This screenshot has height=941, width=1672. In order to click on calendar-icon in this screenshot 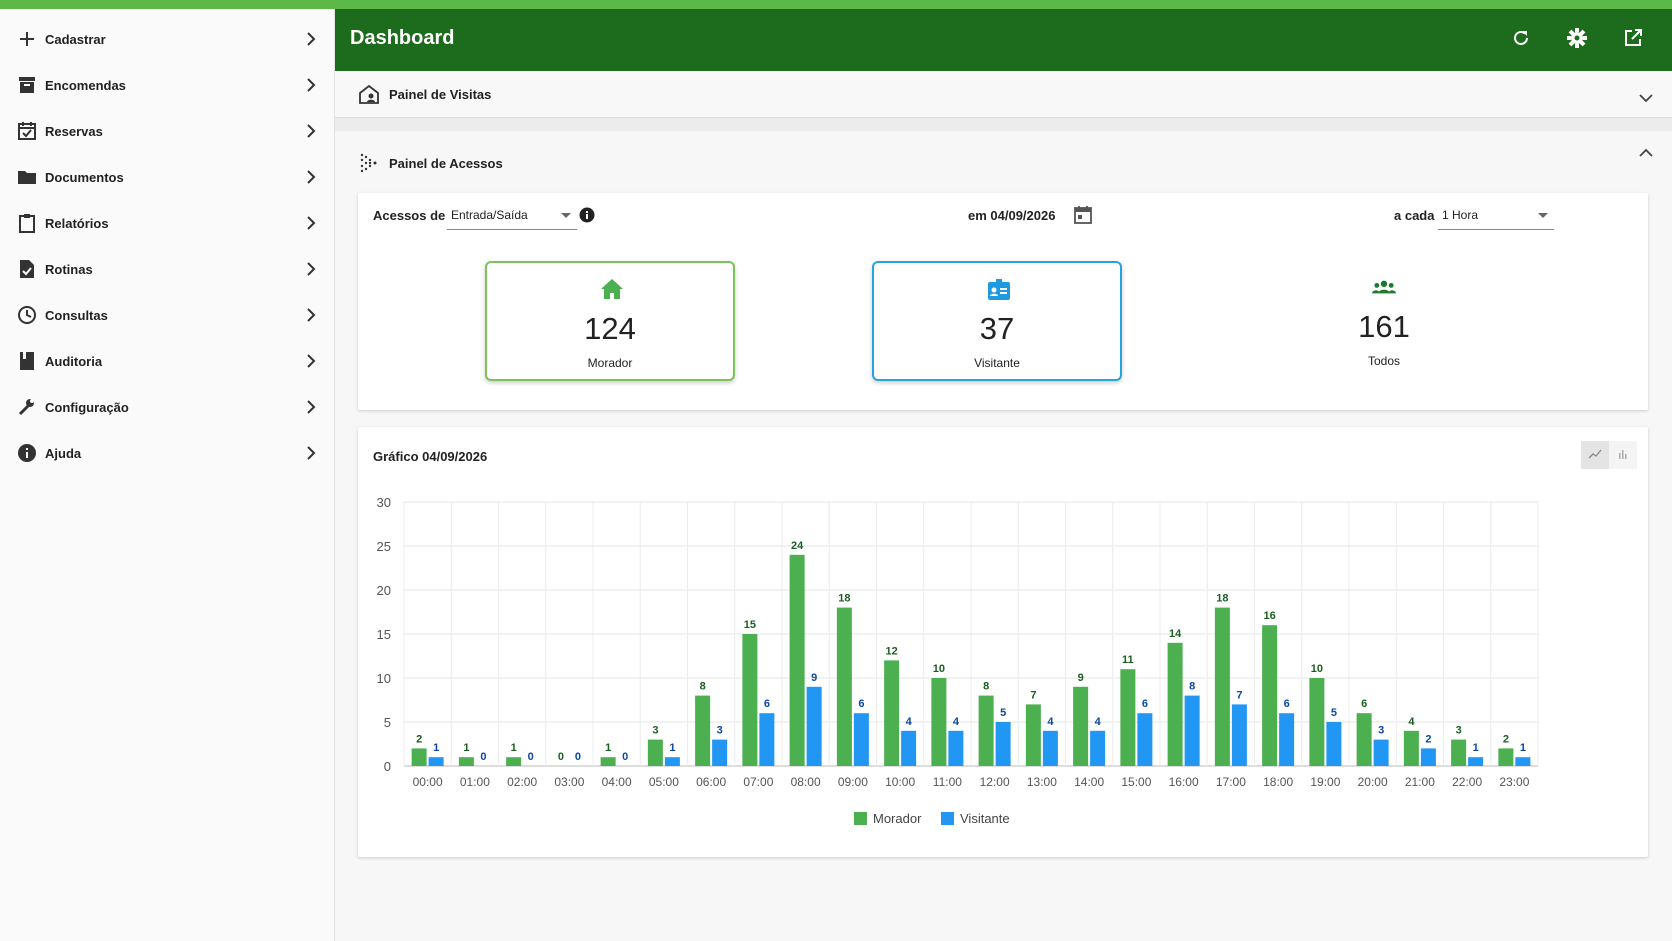, I will do `click(1083, 217)`.